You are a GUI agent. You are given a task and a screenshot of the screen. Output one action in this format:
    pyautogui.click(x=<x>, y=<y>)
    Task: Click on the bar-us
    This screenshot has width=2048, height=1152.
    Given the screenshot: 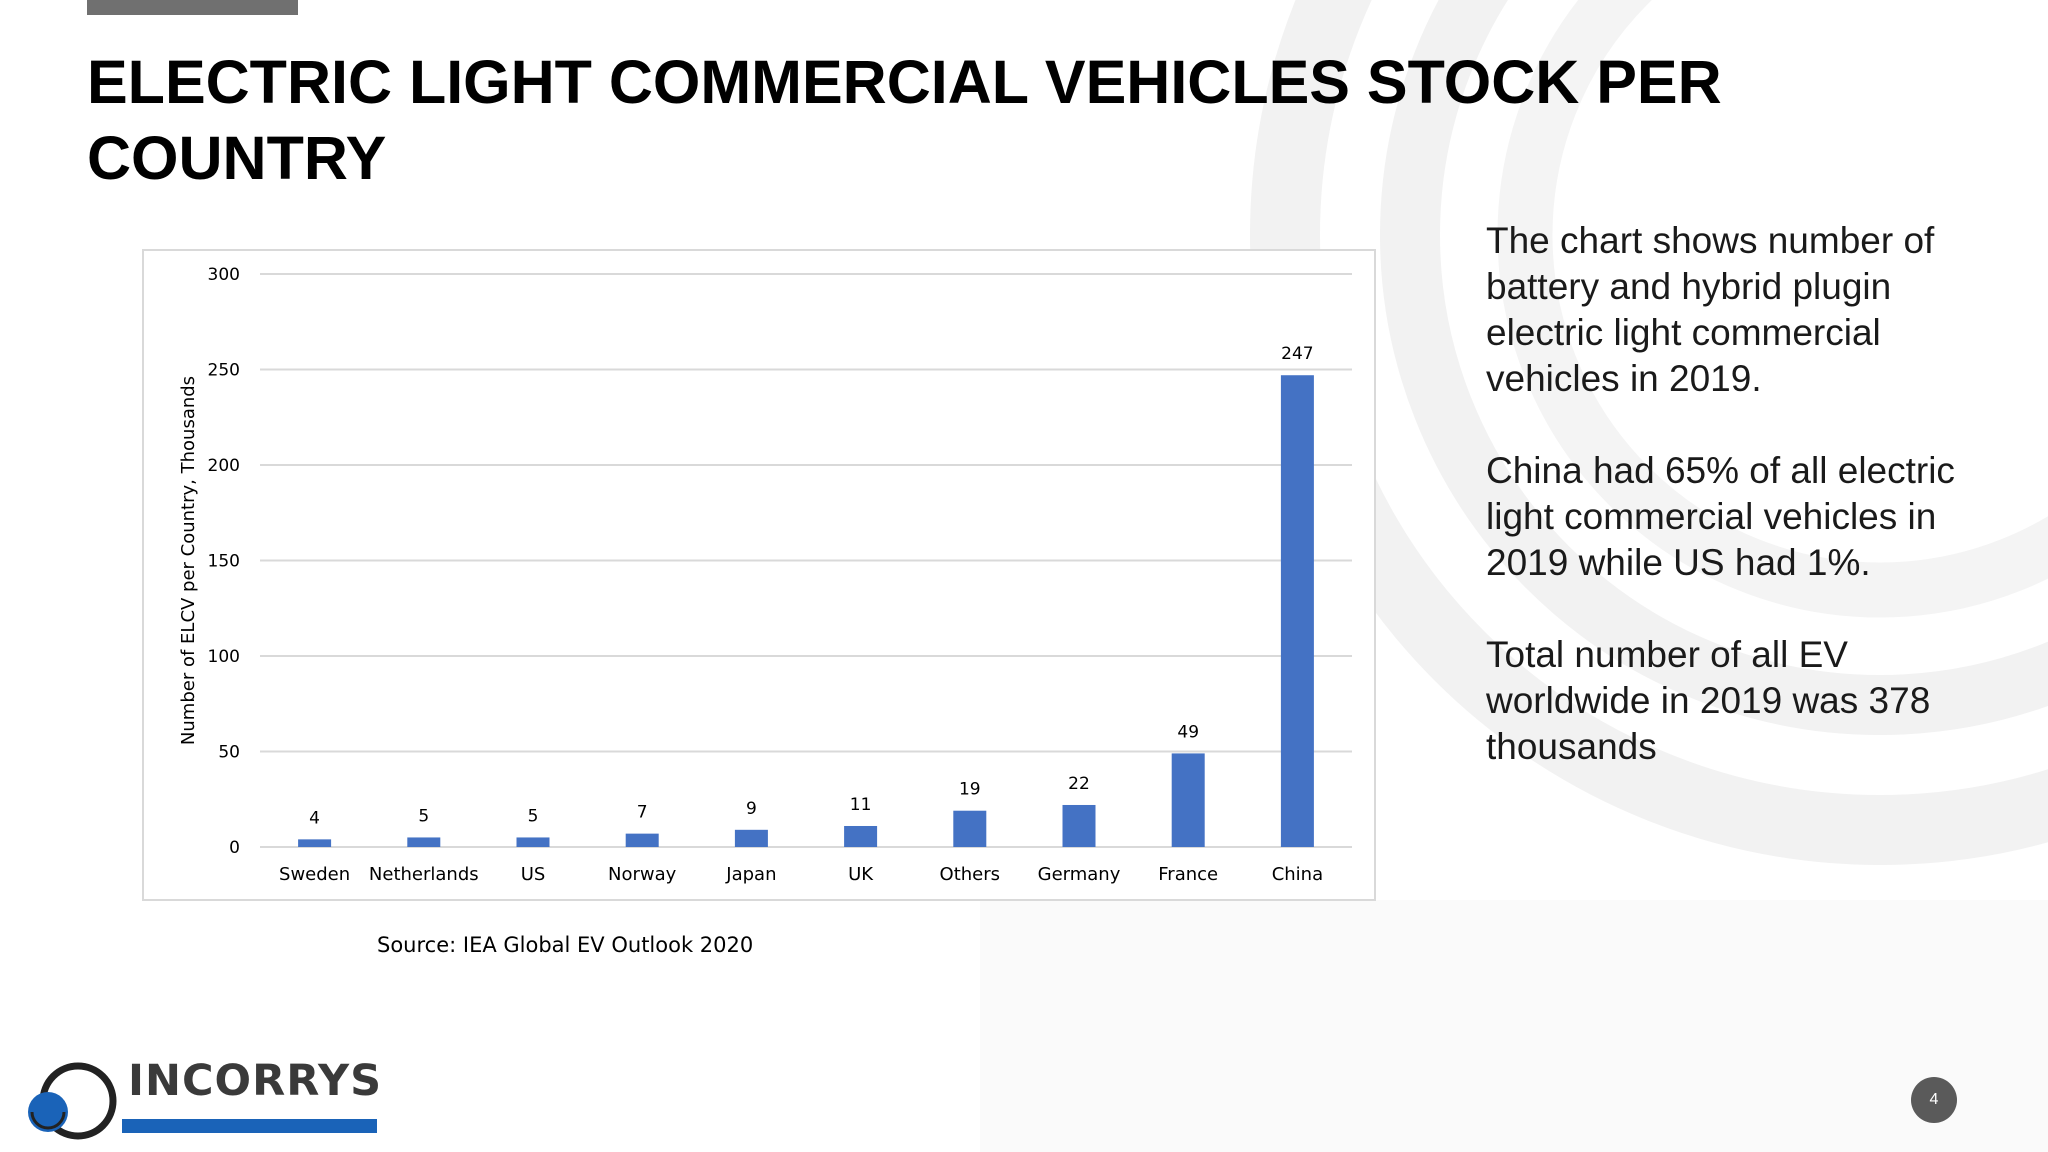 What is the action you would take?
    pyautogui.click(x=533, y=842)
    